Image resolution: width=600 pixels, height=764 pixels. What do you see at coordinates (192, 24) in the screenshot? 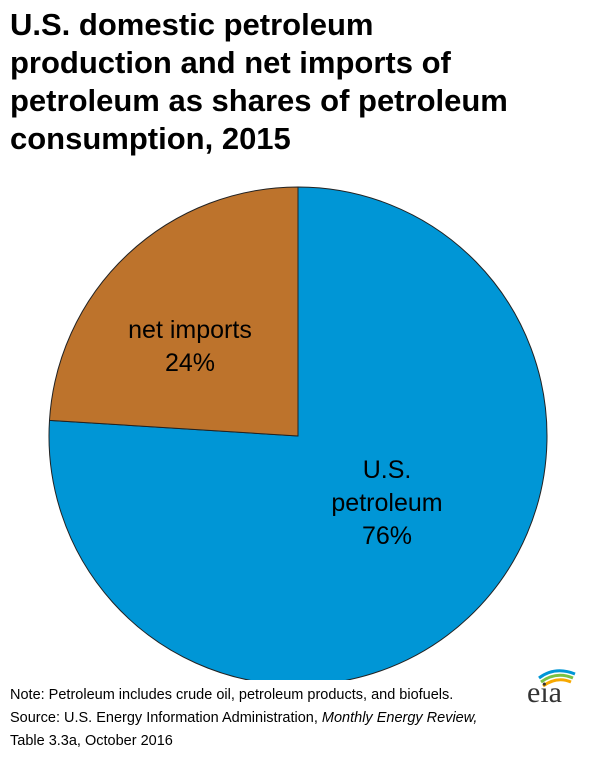
I see `chart-title-line: U.S. domestic petroleum` at bounding box center [192, 24].